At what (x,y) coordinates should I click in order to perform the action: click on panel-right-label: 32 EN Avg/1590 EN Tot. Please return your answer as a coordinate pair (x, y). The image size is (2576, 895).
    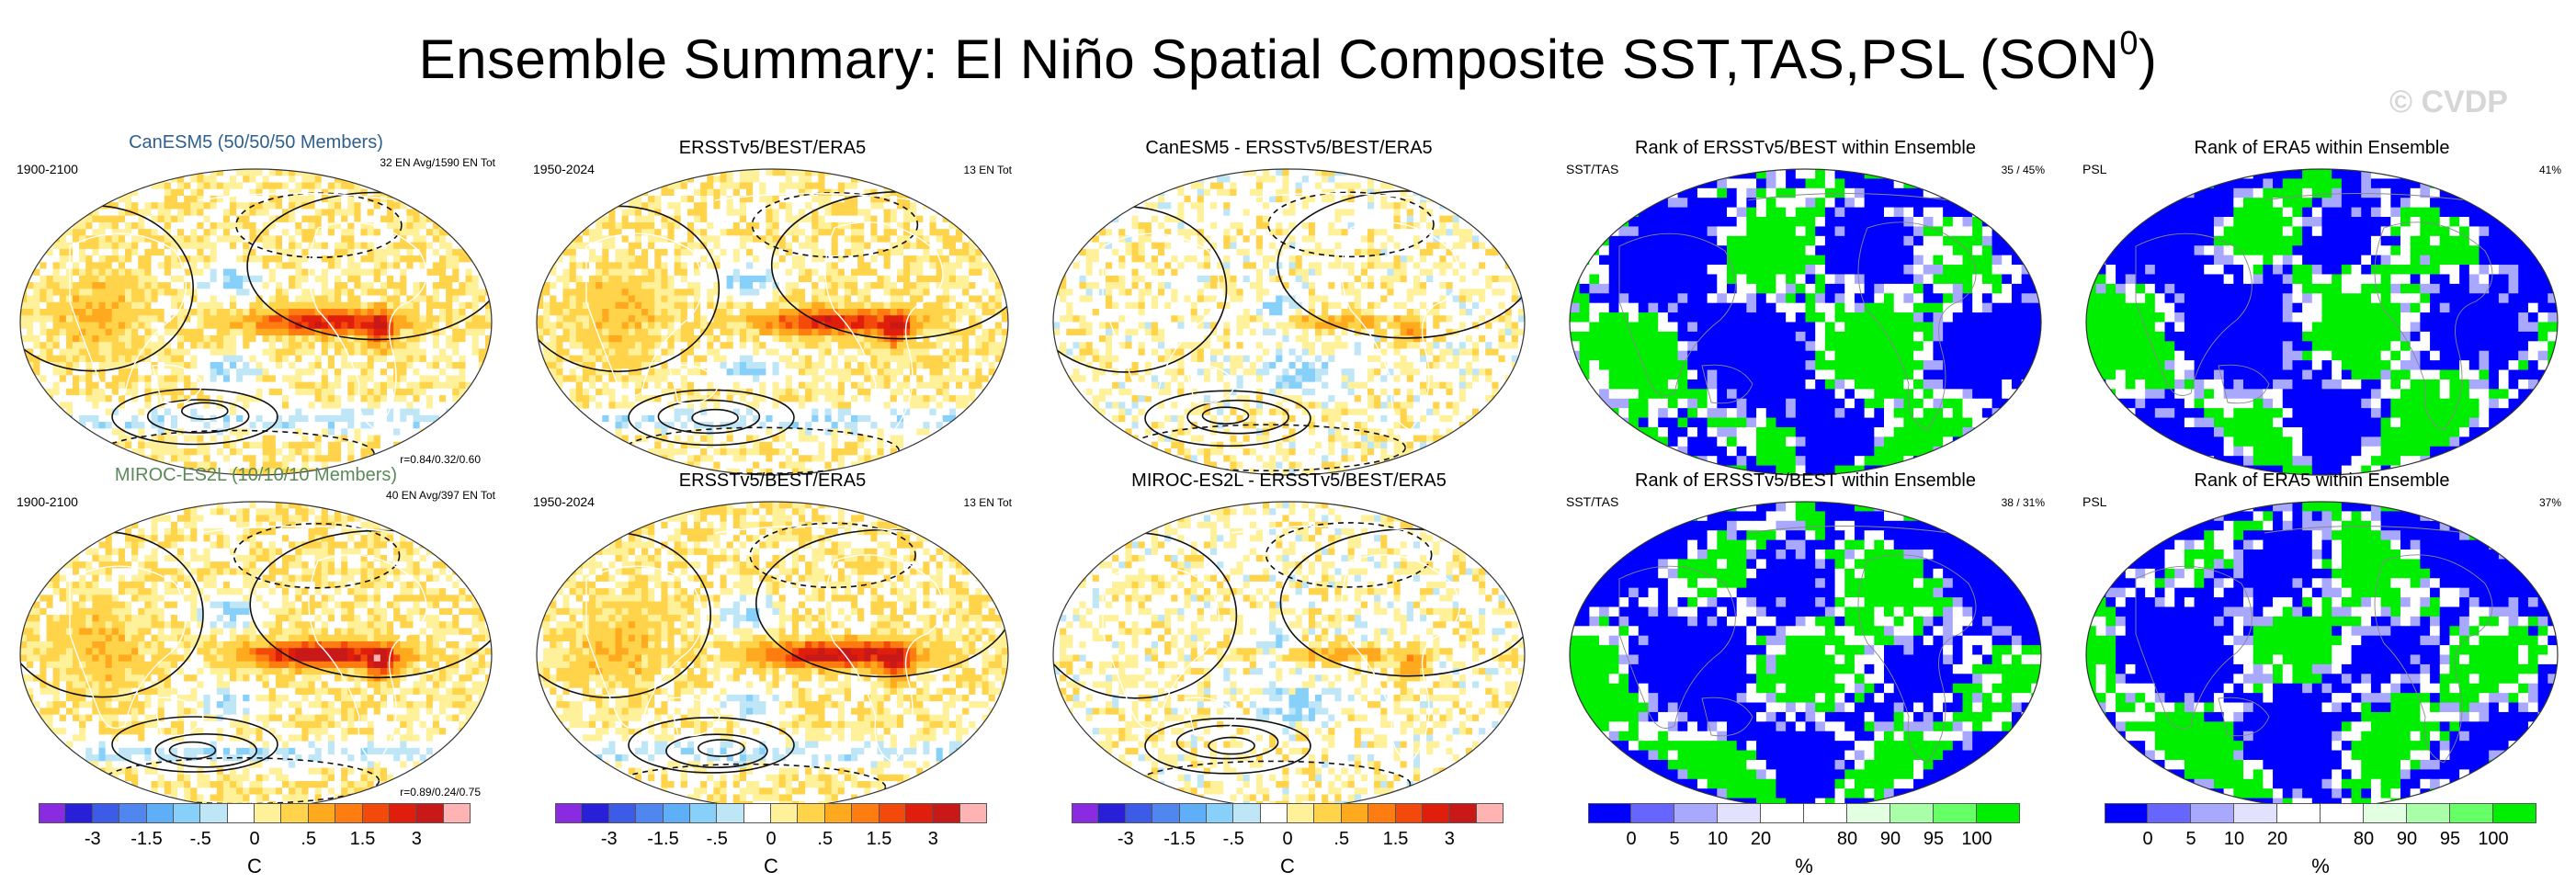
    Looking at the image, I should click on (437, 162).